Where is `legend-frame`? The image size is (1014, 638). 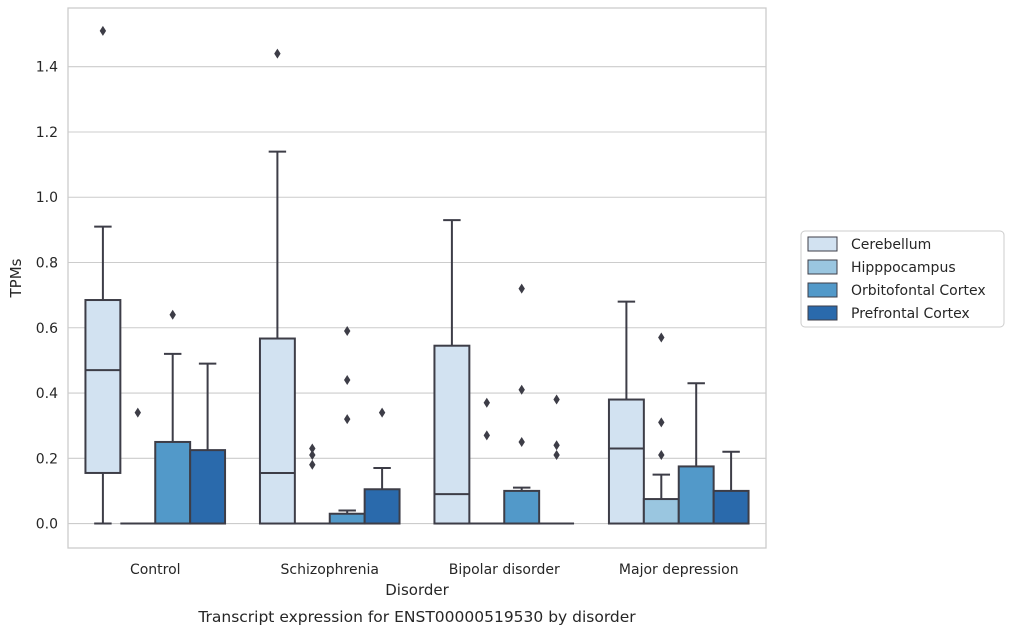
legend-frame is located at coordinates (902, 279).